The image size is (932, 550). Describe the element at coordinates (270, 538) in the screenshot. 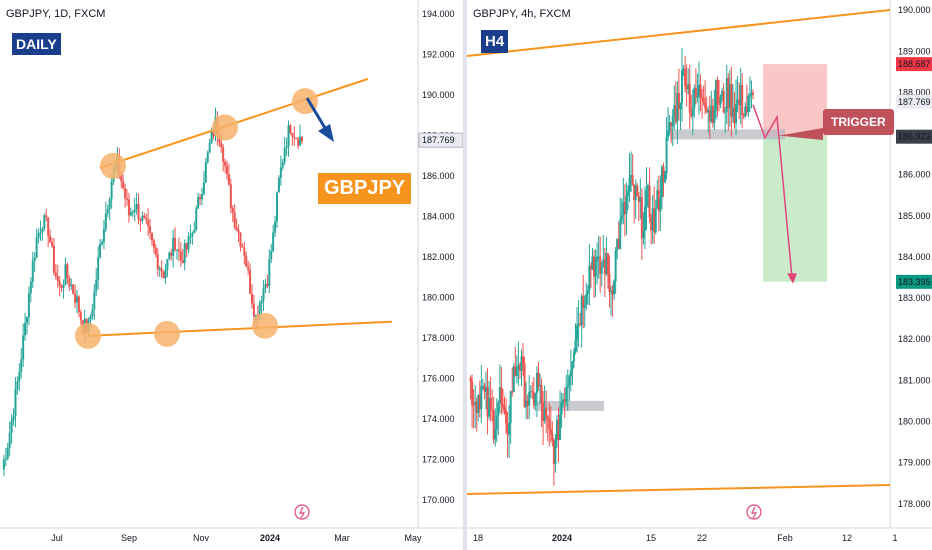

I see `daily-time-tick: 2024` at that location.